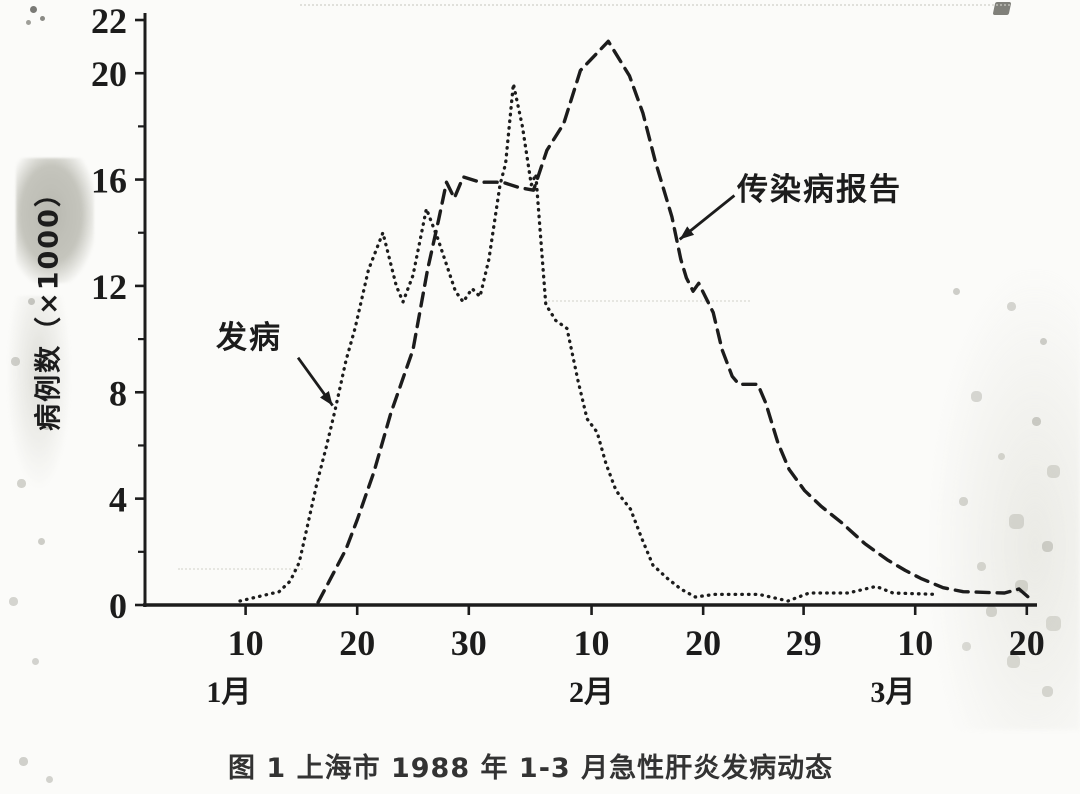 The height and width of the screenshot is (794, 1080). Describe the element at coordinates (49, 304) in the screenshot. I see `y-axis-title: 病例数（×1000）` at that location.